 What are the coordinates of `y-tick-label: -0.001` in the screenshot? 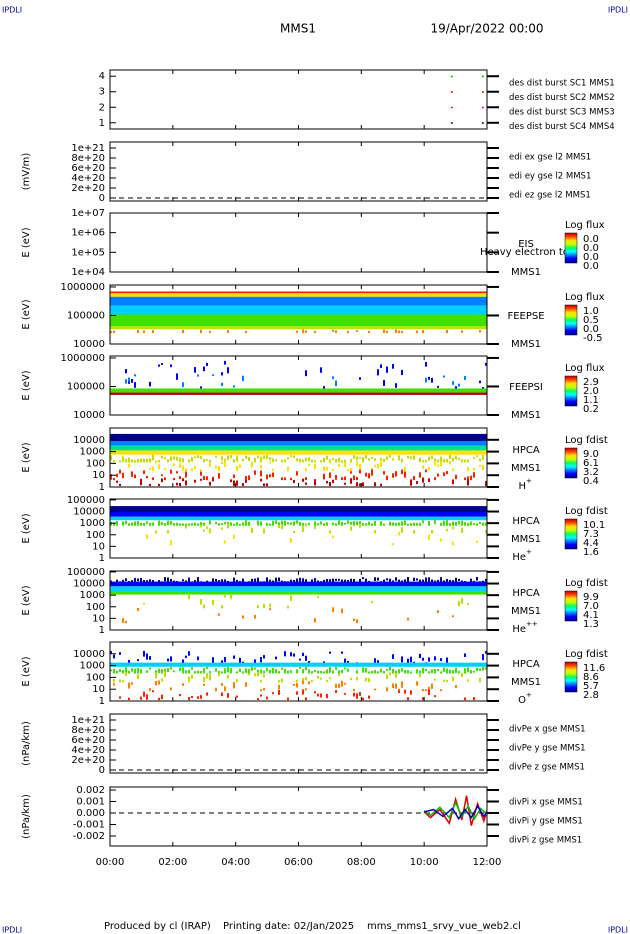 It's located at (89, 824).